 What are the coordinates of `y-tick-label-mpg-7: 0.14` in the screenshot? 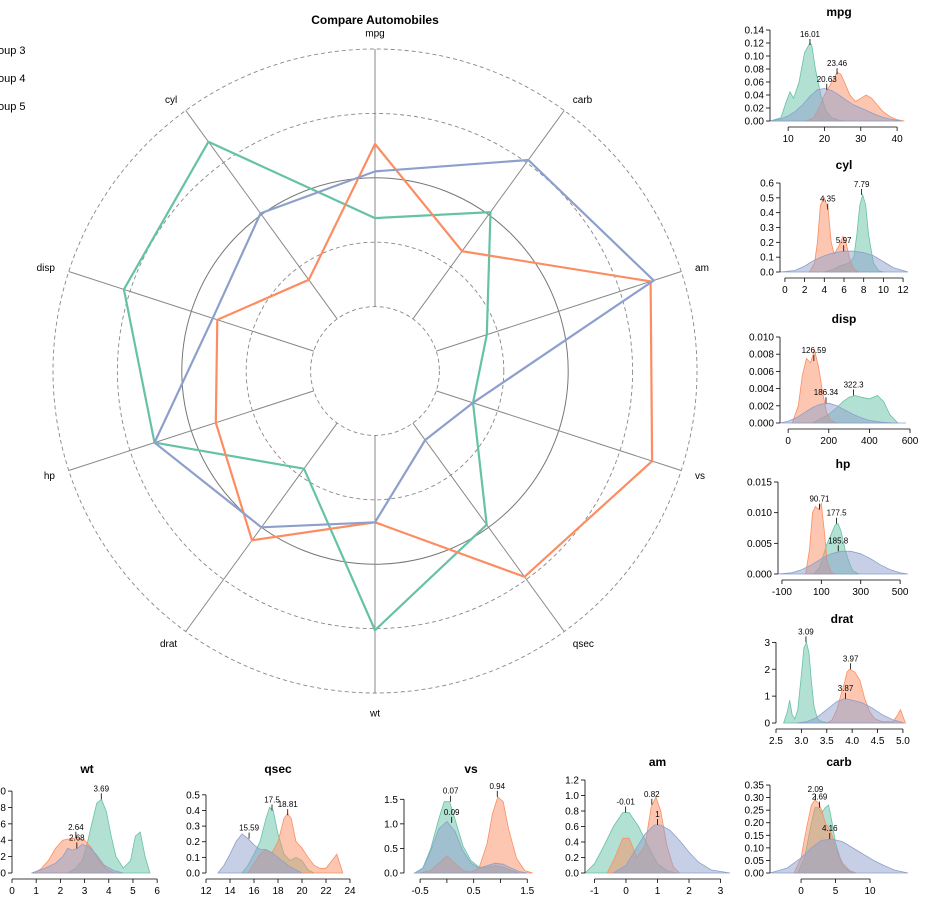 It's located at (755, 31).